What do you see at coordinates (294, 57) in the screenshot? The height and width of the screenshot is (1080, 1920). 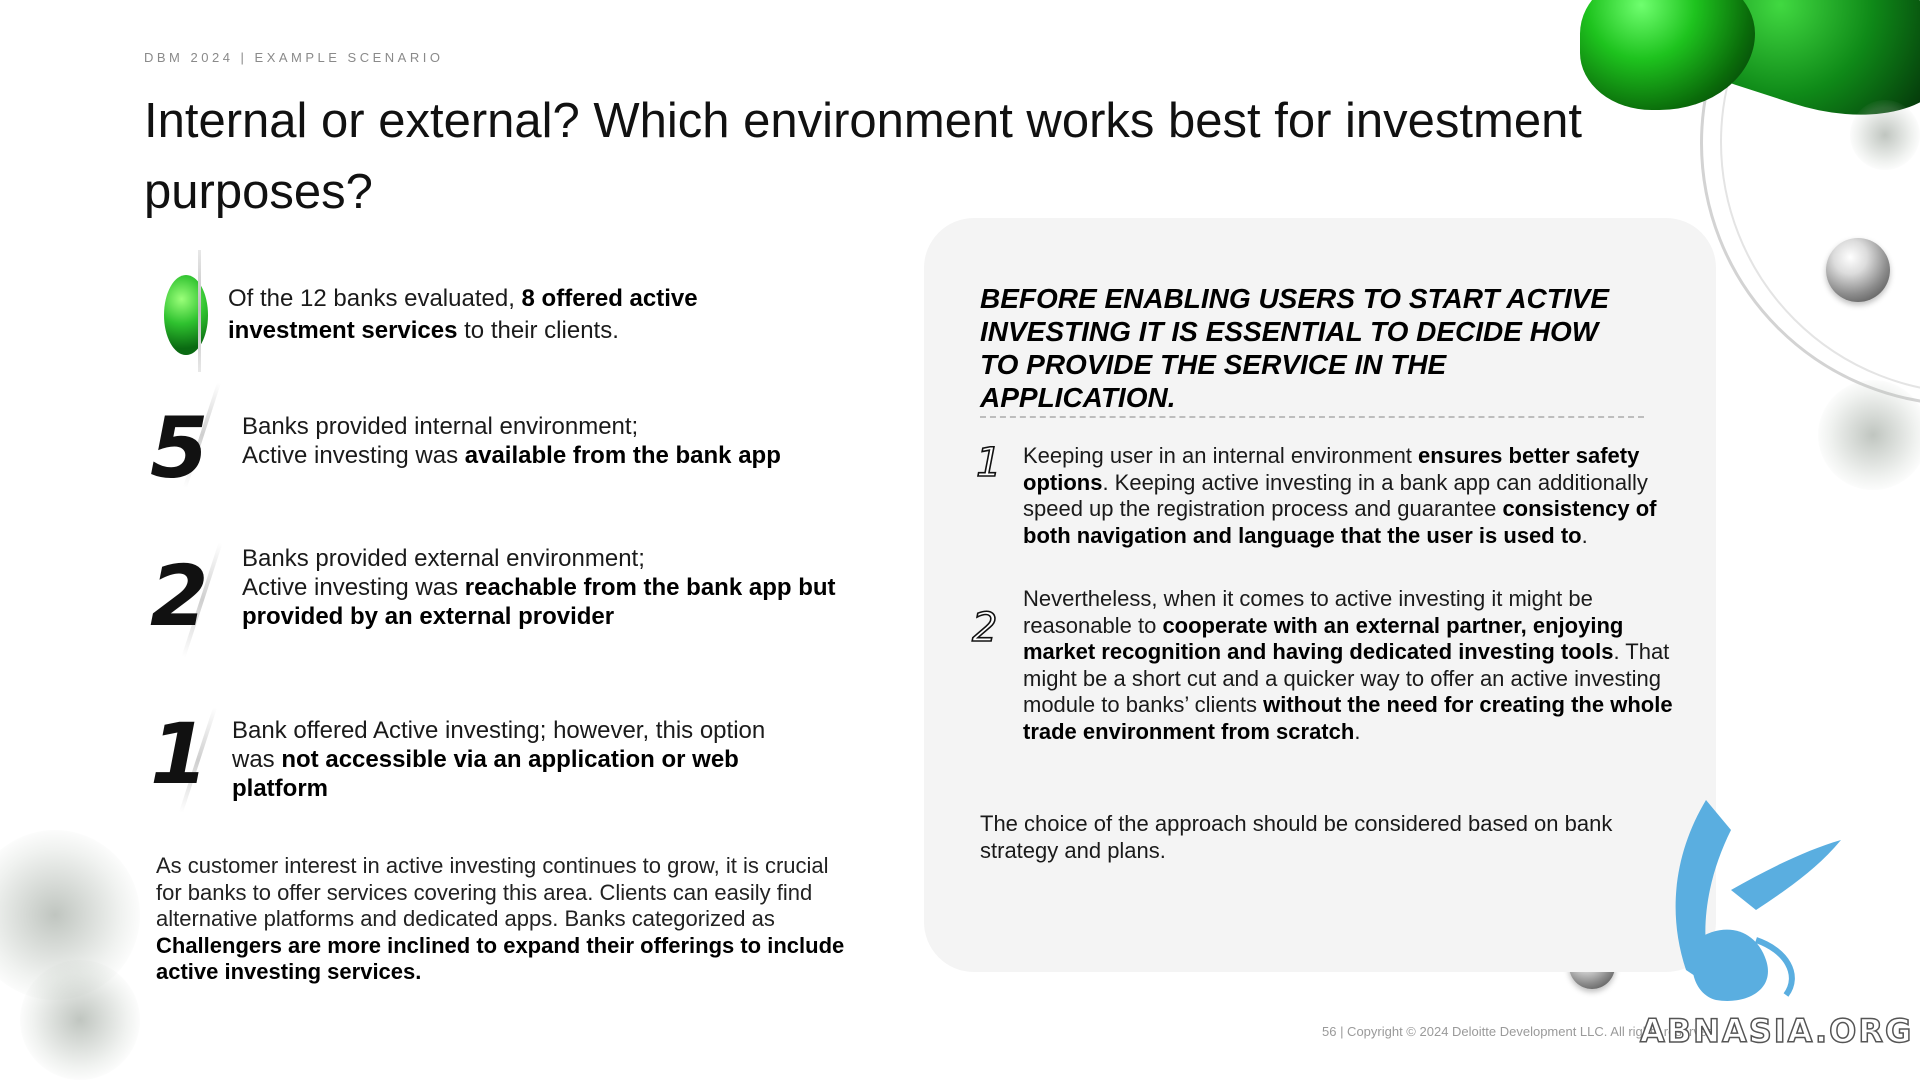 I see `eyebrow-label: DBM 2024 | EXAMPLE SCENARIO` at bounding box center [294, 57].